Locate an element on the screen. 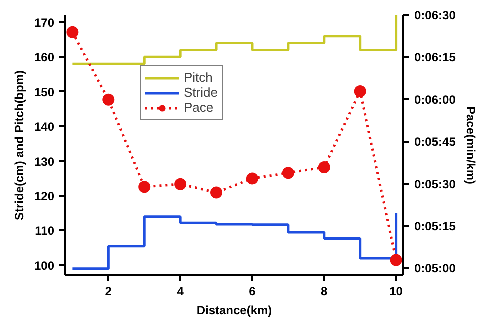 The height and width of the screenshot is (320, 480). y-tick-label: 150 is located at coordinates (44, 92).